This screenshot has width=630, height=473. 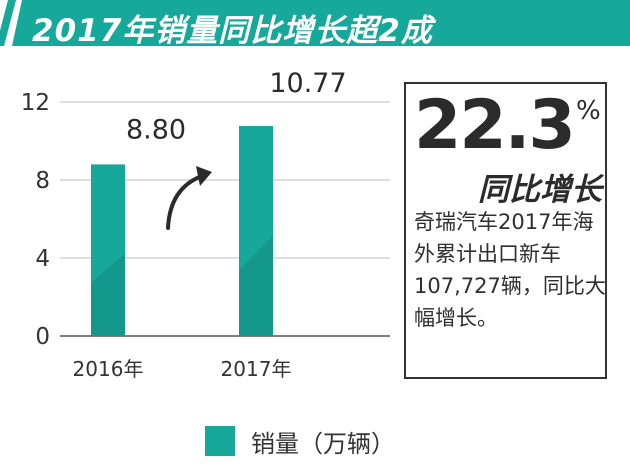 I want to click on growth-subtitle: 同比增长, so click(x=540, y=190).